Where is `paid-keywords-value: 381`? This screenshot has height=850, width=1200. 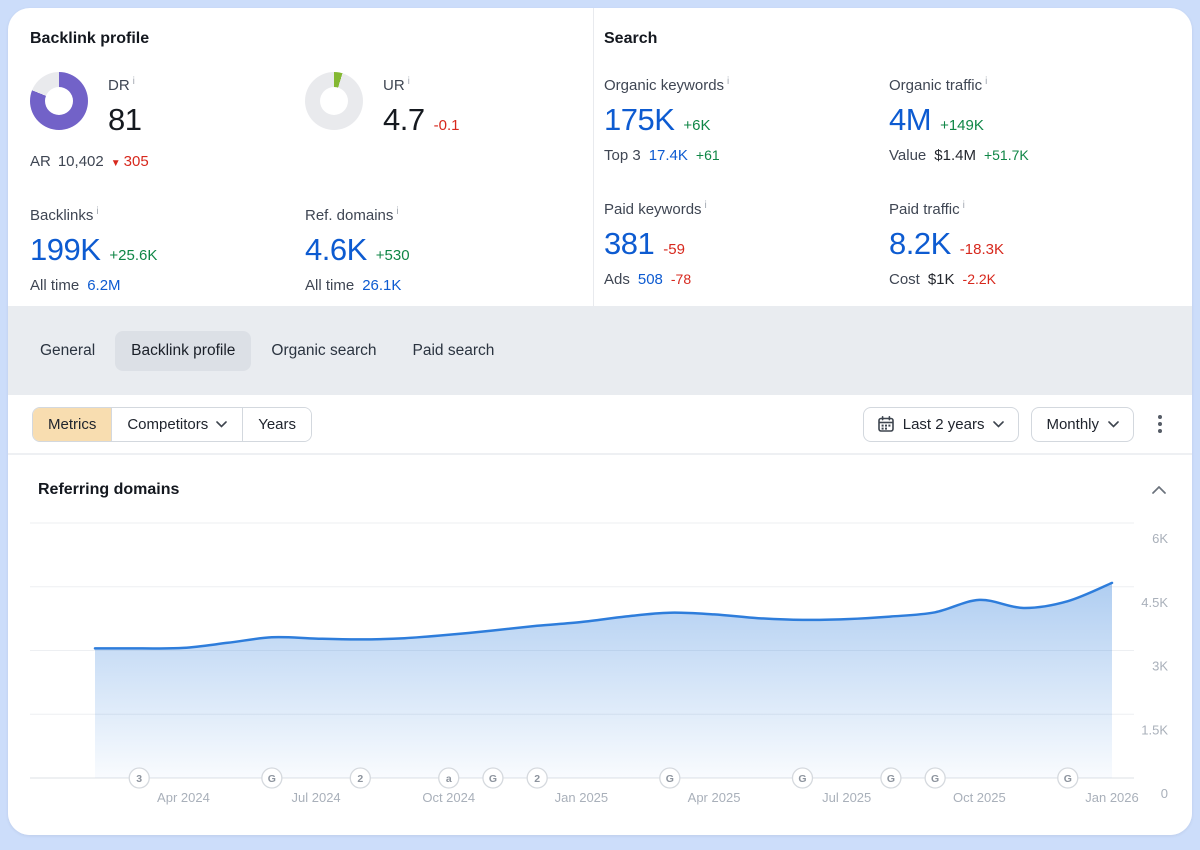
paid-keywords-value: 381 is located at coordinates (629, 243).